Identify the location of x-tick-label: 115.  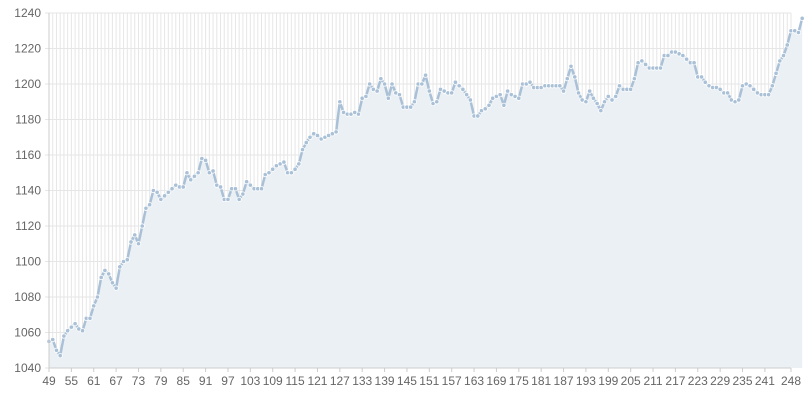
(295, 381).